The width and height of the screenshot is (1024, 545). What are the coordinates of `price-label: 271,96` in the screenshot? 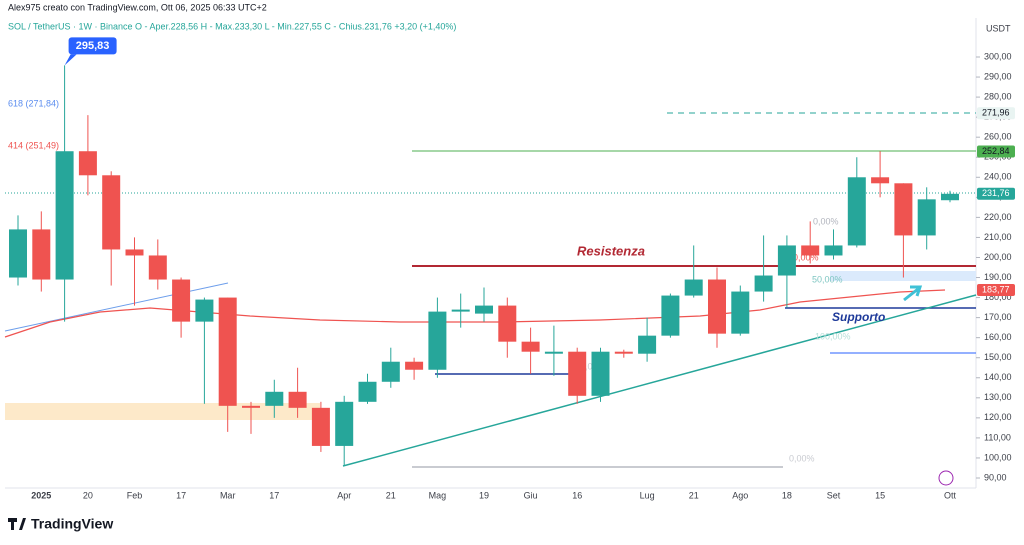 It's located at (996, 113).